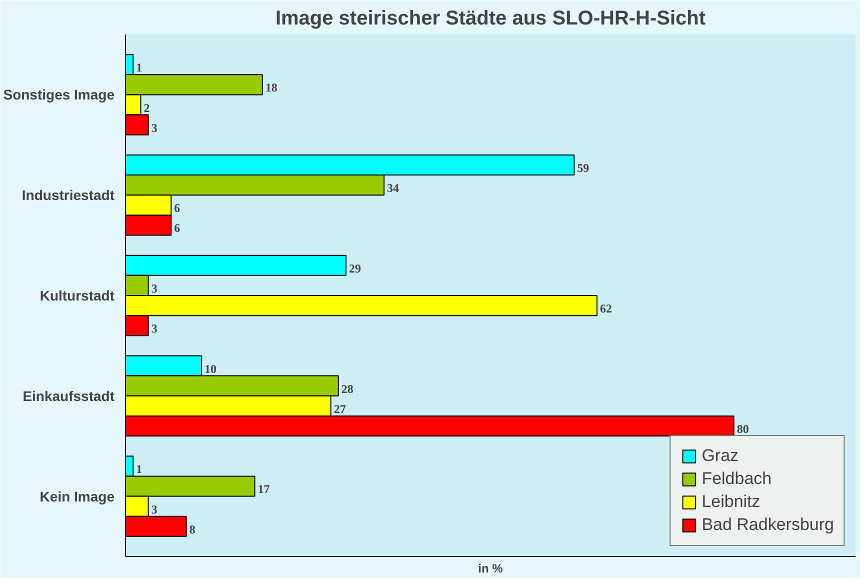  What do you see at coordinates (742, 429) in the screenshot?
I see `data-label: 80` at bounding box center [742, 429].